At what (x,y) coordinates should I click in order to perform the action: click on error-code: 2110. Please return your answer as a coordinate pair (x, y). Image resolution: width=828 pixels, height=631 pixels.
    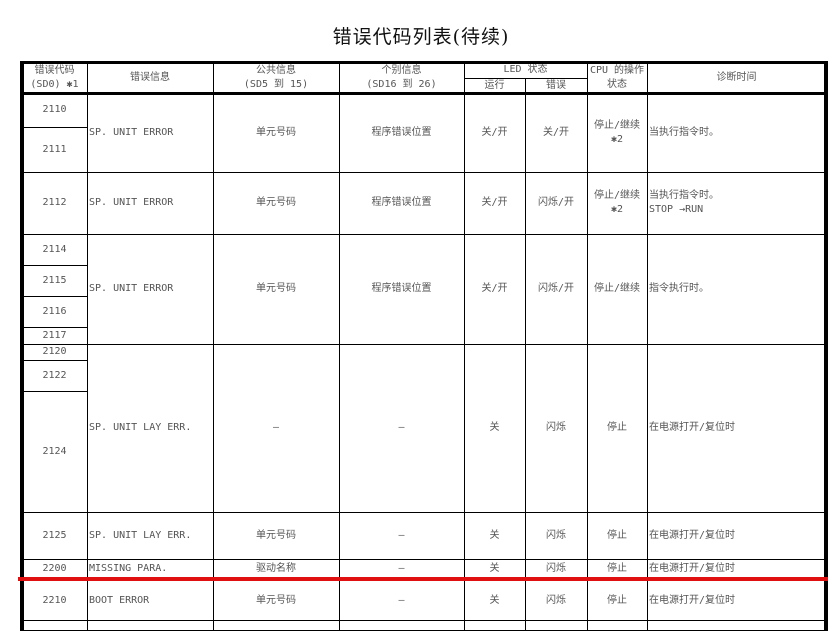
    Looking at the image, I should click on (55, 110).